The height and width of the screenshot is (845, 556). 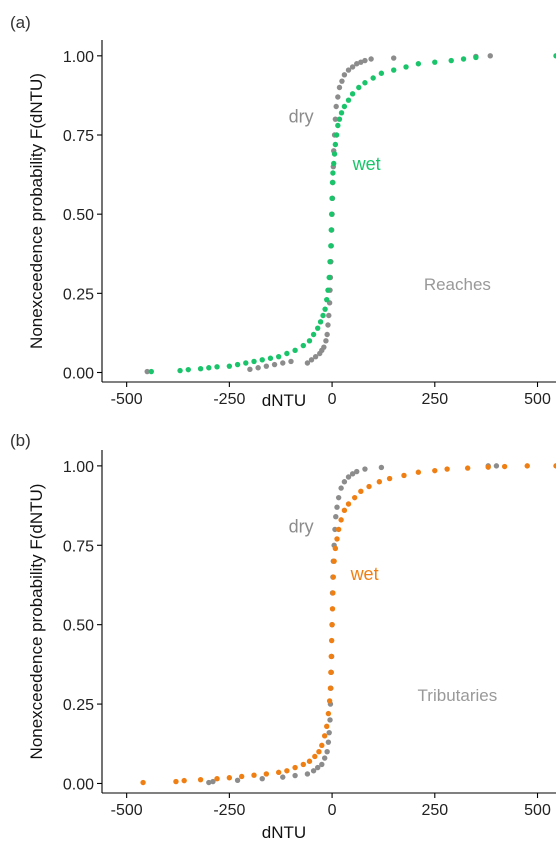 What do you see at coordinates (458, 695) in the screenshot?
I see `region-annotation: Tributaries` at bounding box center [458, 695].